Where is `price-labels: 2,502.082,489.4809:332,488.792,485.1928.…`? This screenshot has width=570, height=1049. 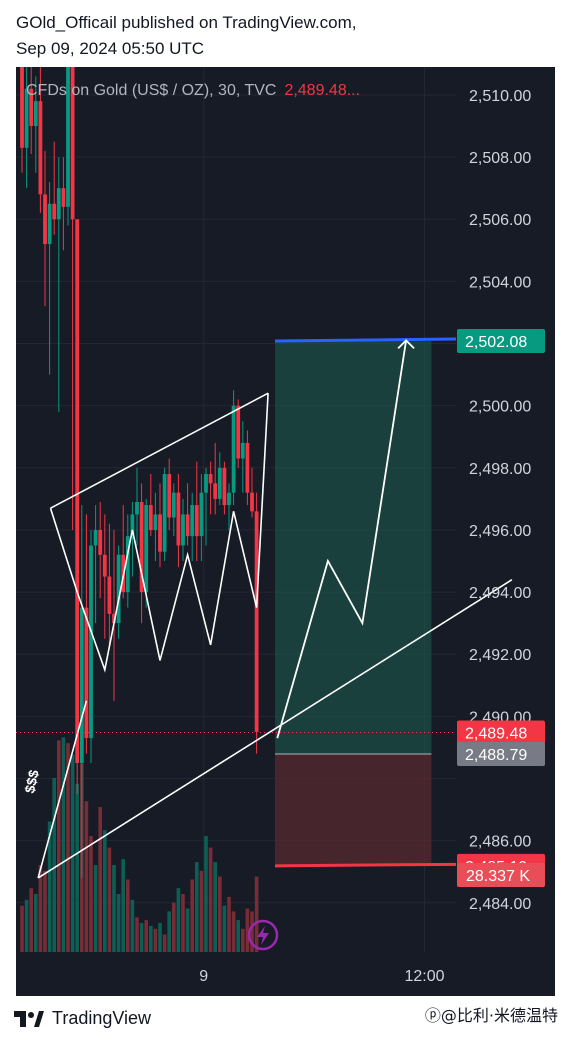 price-labels: 2,502.082,489.4809:332,488.792,485.1928.… is located at coordinates (501, 608).